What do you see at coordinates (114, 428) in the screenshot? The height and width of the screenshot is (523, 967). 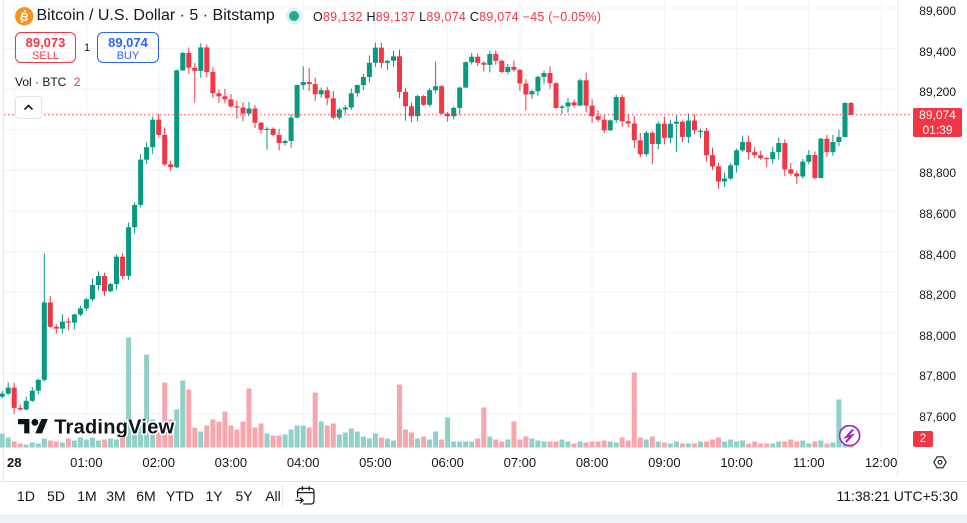 I see `svg-text: TradingView` at bounding box center [114, 428].